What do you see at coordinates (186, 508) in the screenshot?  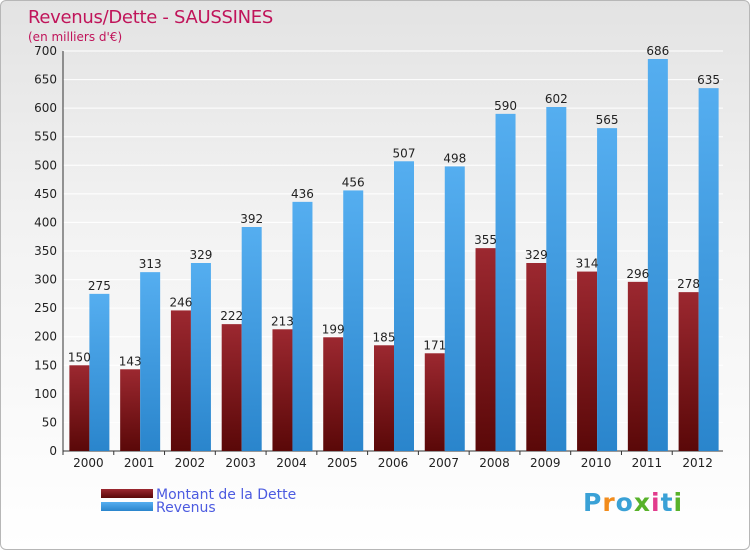 I see `legend-label: Revenus` at bounding box center [186, 508].